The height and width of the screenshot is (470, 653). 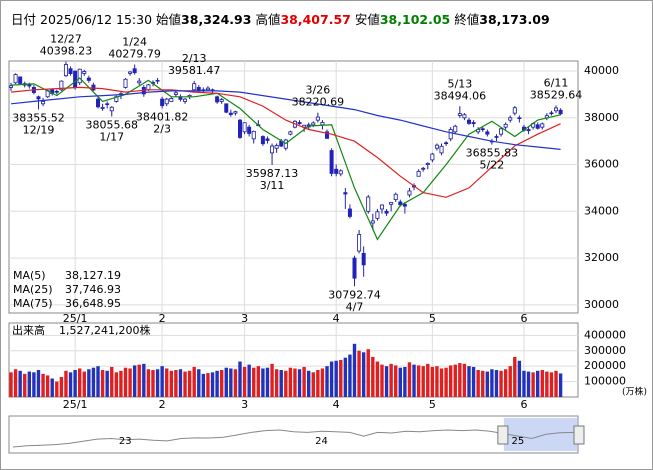 I want to click on annotation-date: 6/11, so click(x=556, y=82).